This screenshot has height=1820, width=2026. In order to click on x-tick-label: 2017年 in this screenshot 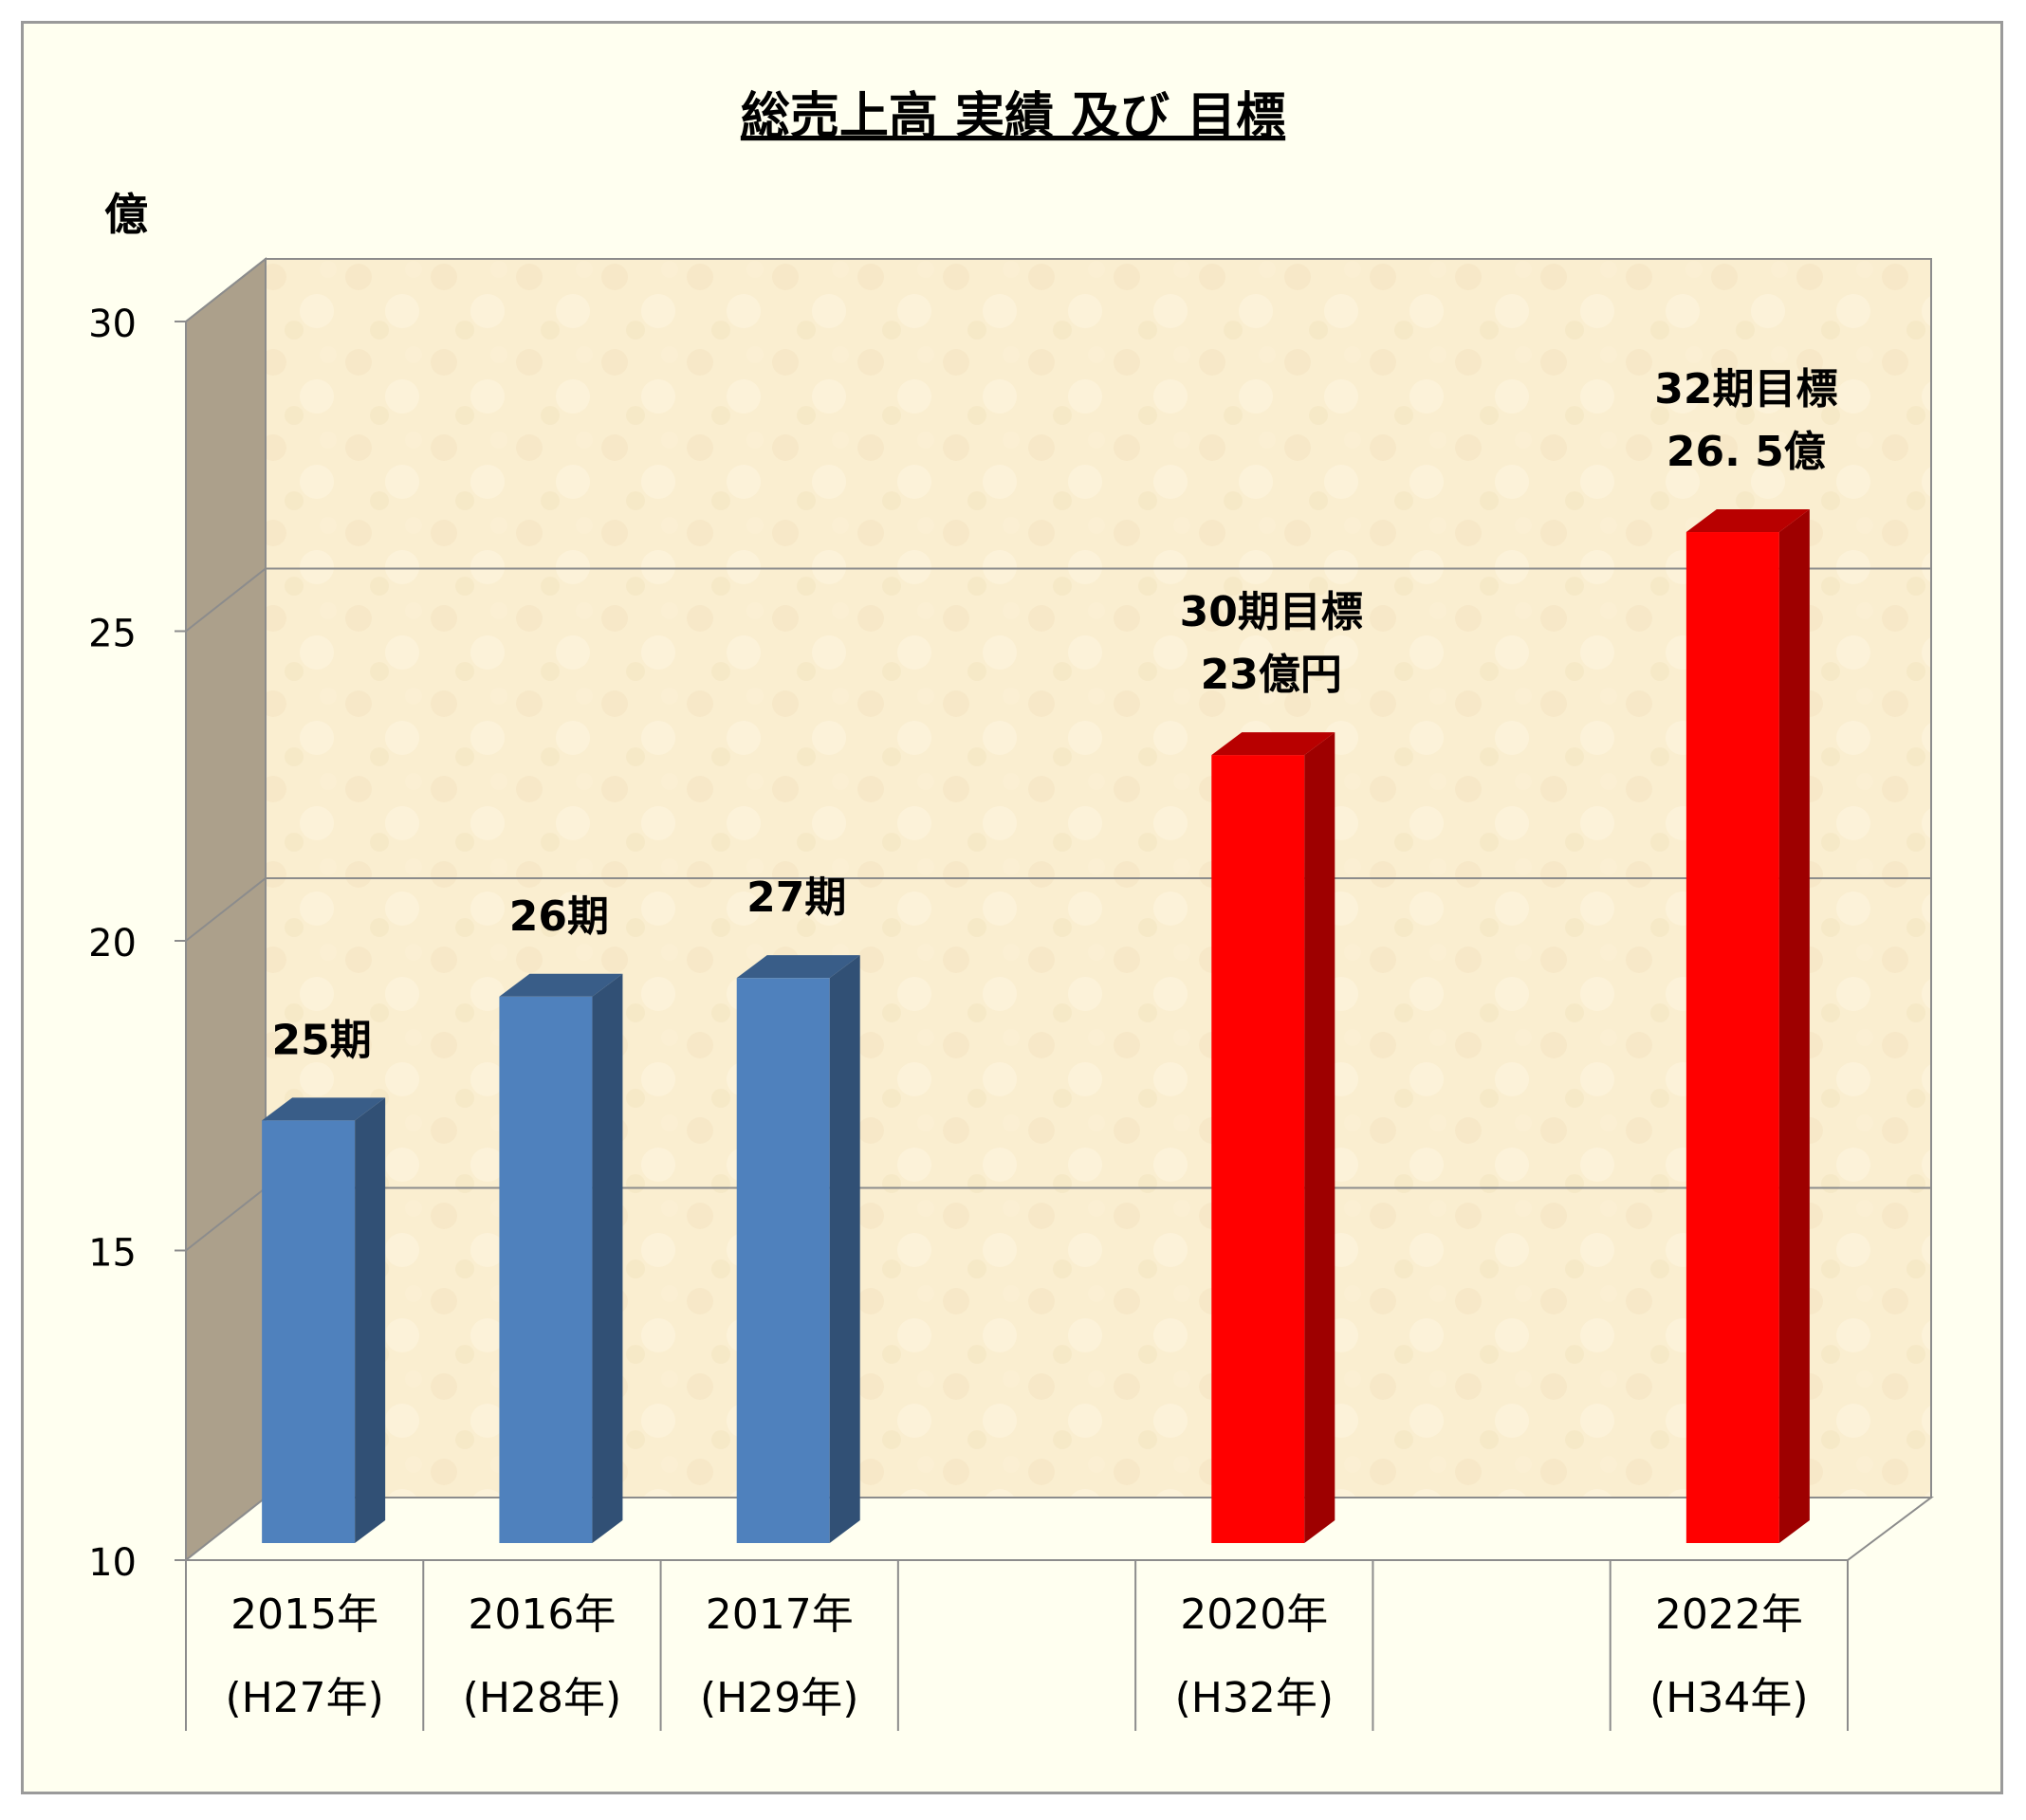, I will do `click(780, 1615)`.